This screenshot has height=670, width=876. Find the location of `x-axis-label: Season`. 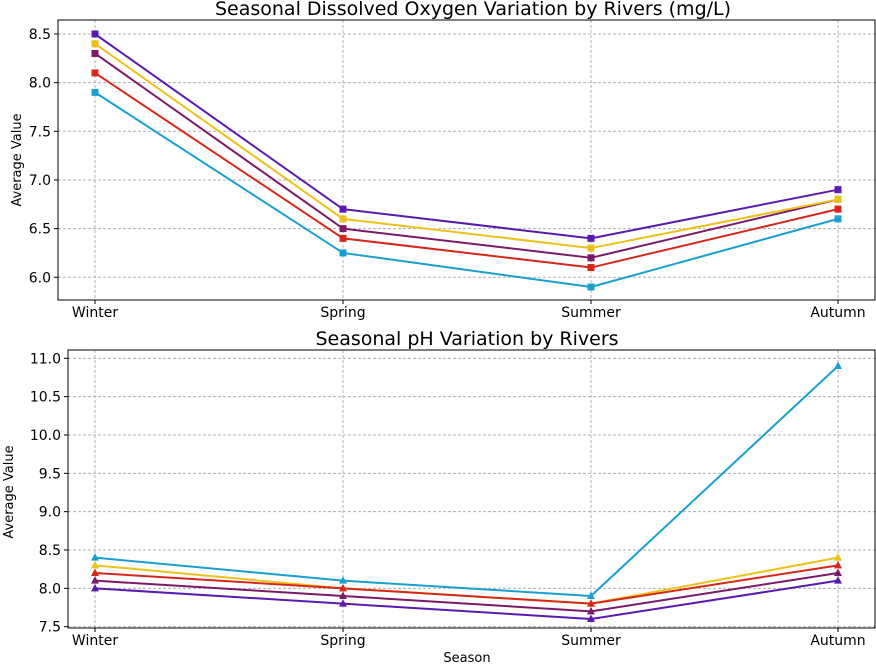

x-axis-label: Season is located at coordinates (466, 658).